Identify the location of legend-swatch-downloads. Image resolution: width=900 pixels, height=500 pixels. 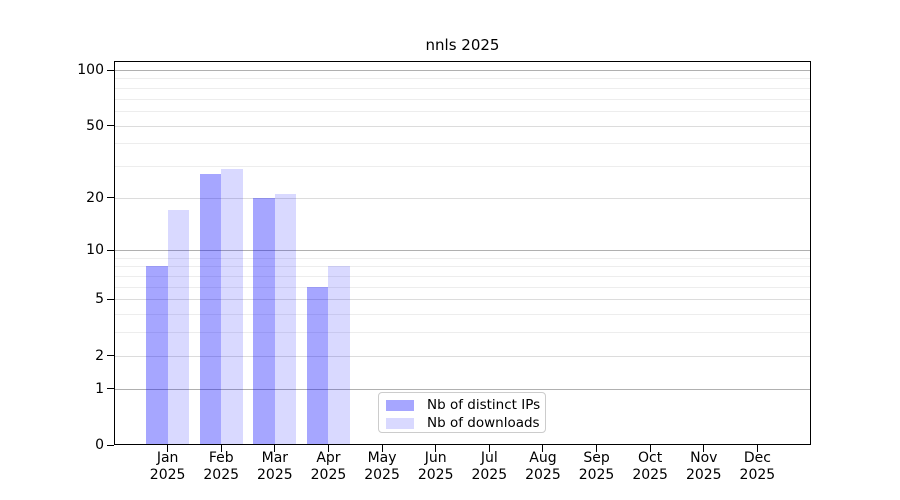
(400, 423).